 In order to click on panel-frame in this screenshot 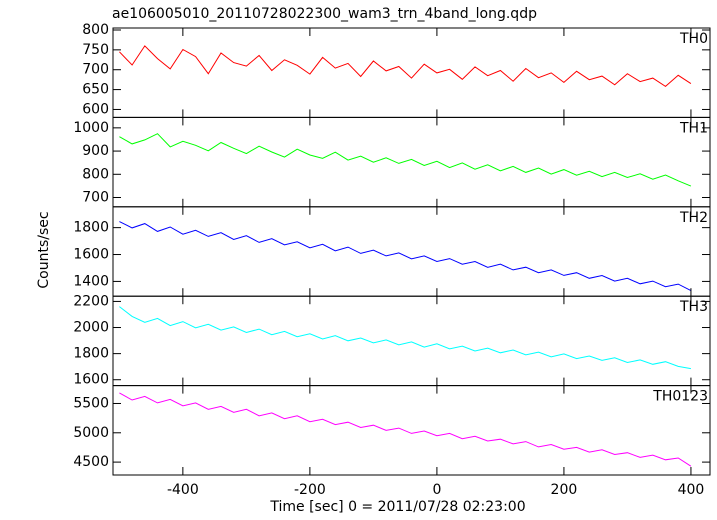, I will do `click(411, 430)`.